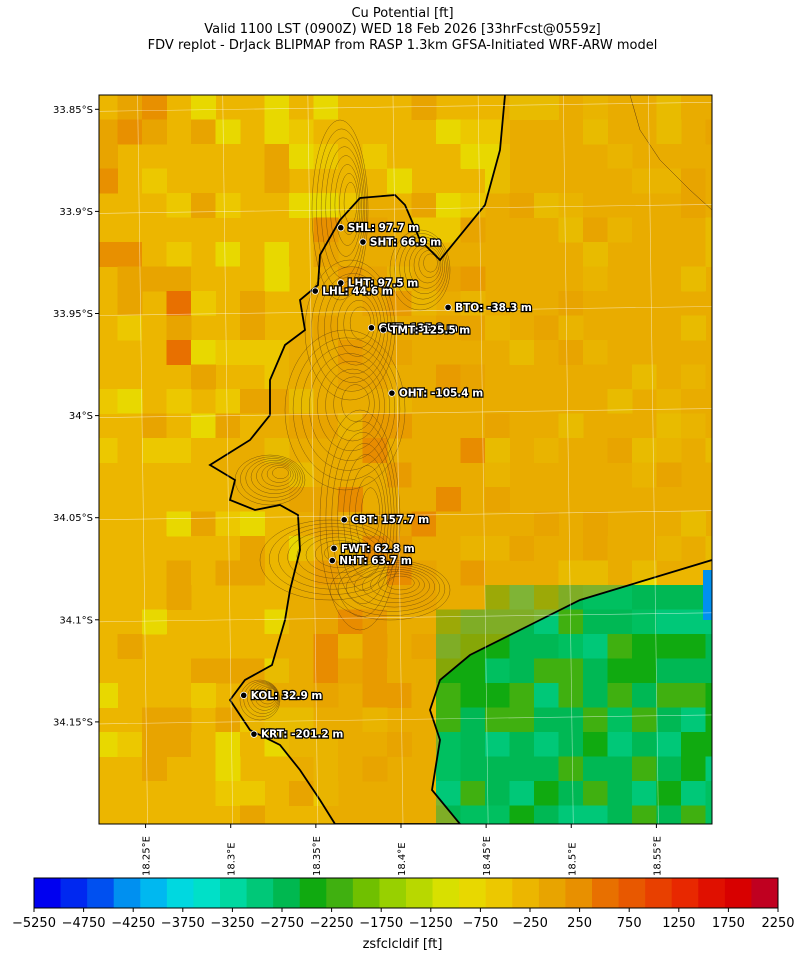 This screenshot has width=805, height=962. What do you see at coordinates (183, 923) in the screenshot?
I see `colorbar-tick-label: −3750` at bounding box center [183, 923].